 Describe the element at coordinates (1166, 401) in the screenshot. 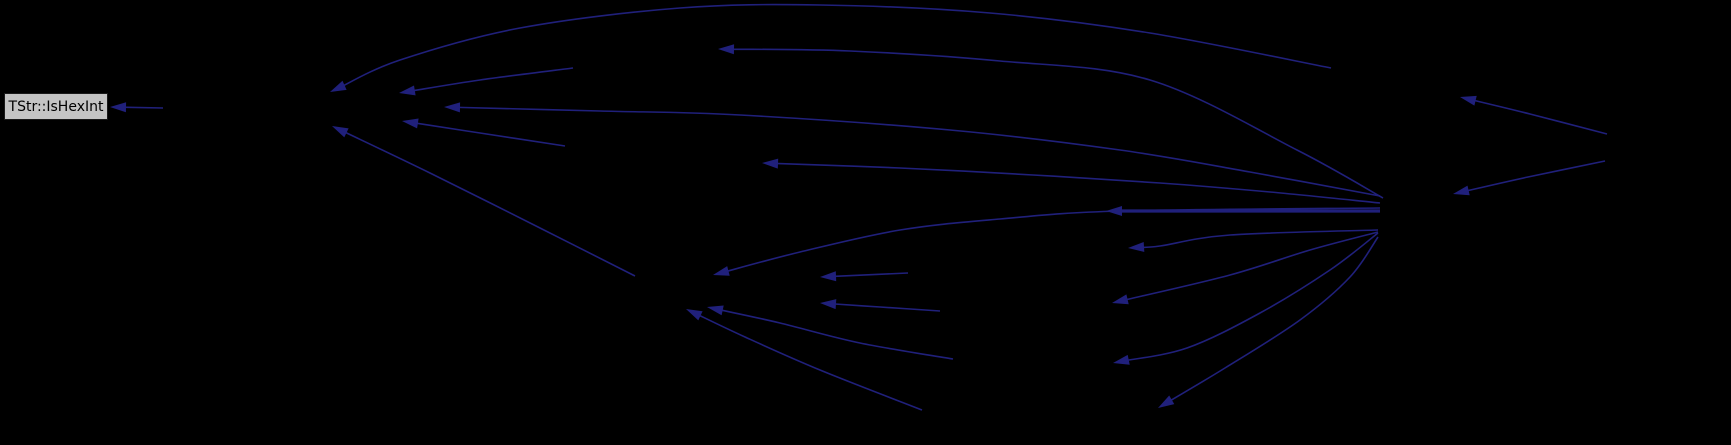

I see `edge-hub-to-M5-arrowhead-icon` at that location.